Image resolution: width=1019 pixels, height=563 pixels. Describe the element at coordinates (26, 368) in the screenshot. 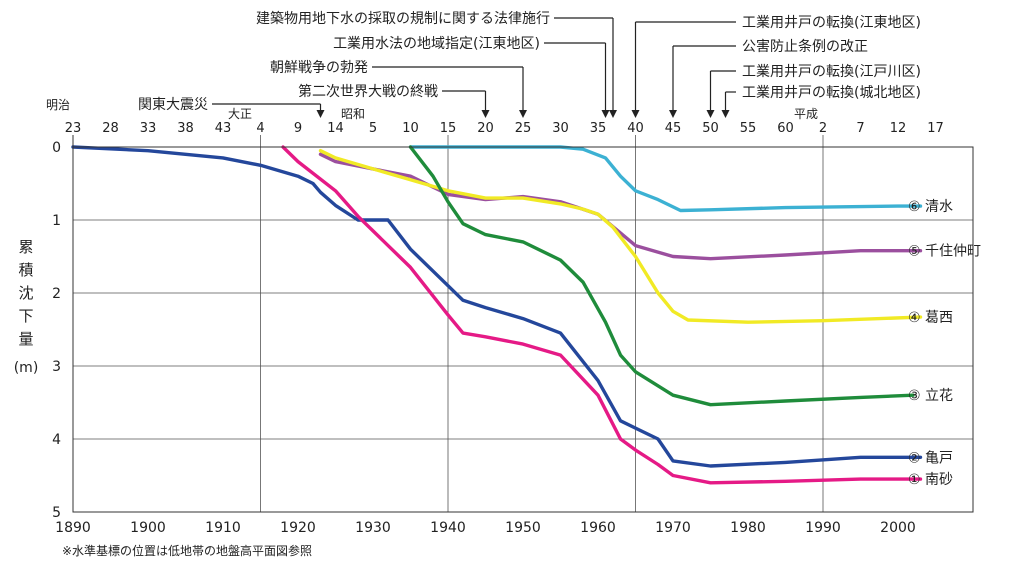

I see `y-axis-label-unit: (m)` at that location.